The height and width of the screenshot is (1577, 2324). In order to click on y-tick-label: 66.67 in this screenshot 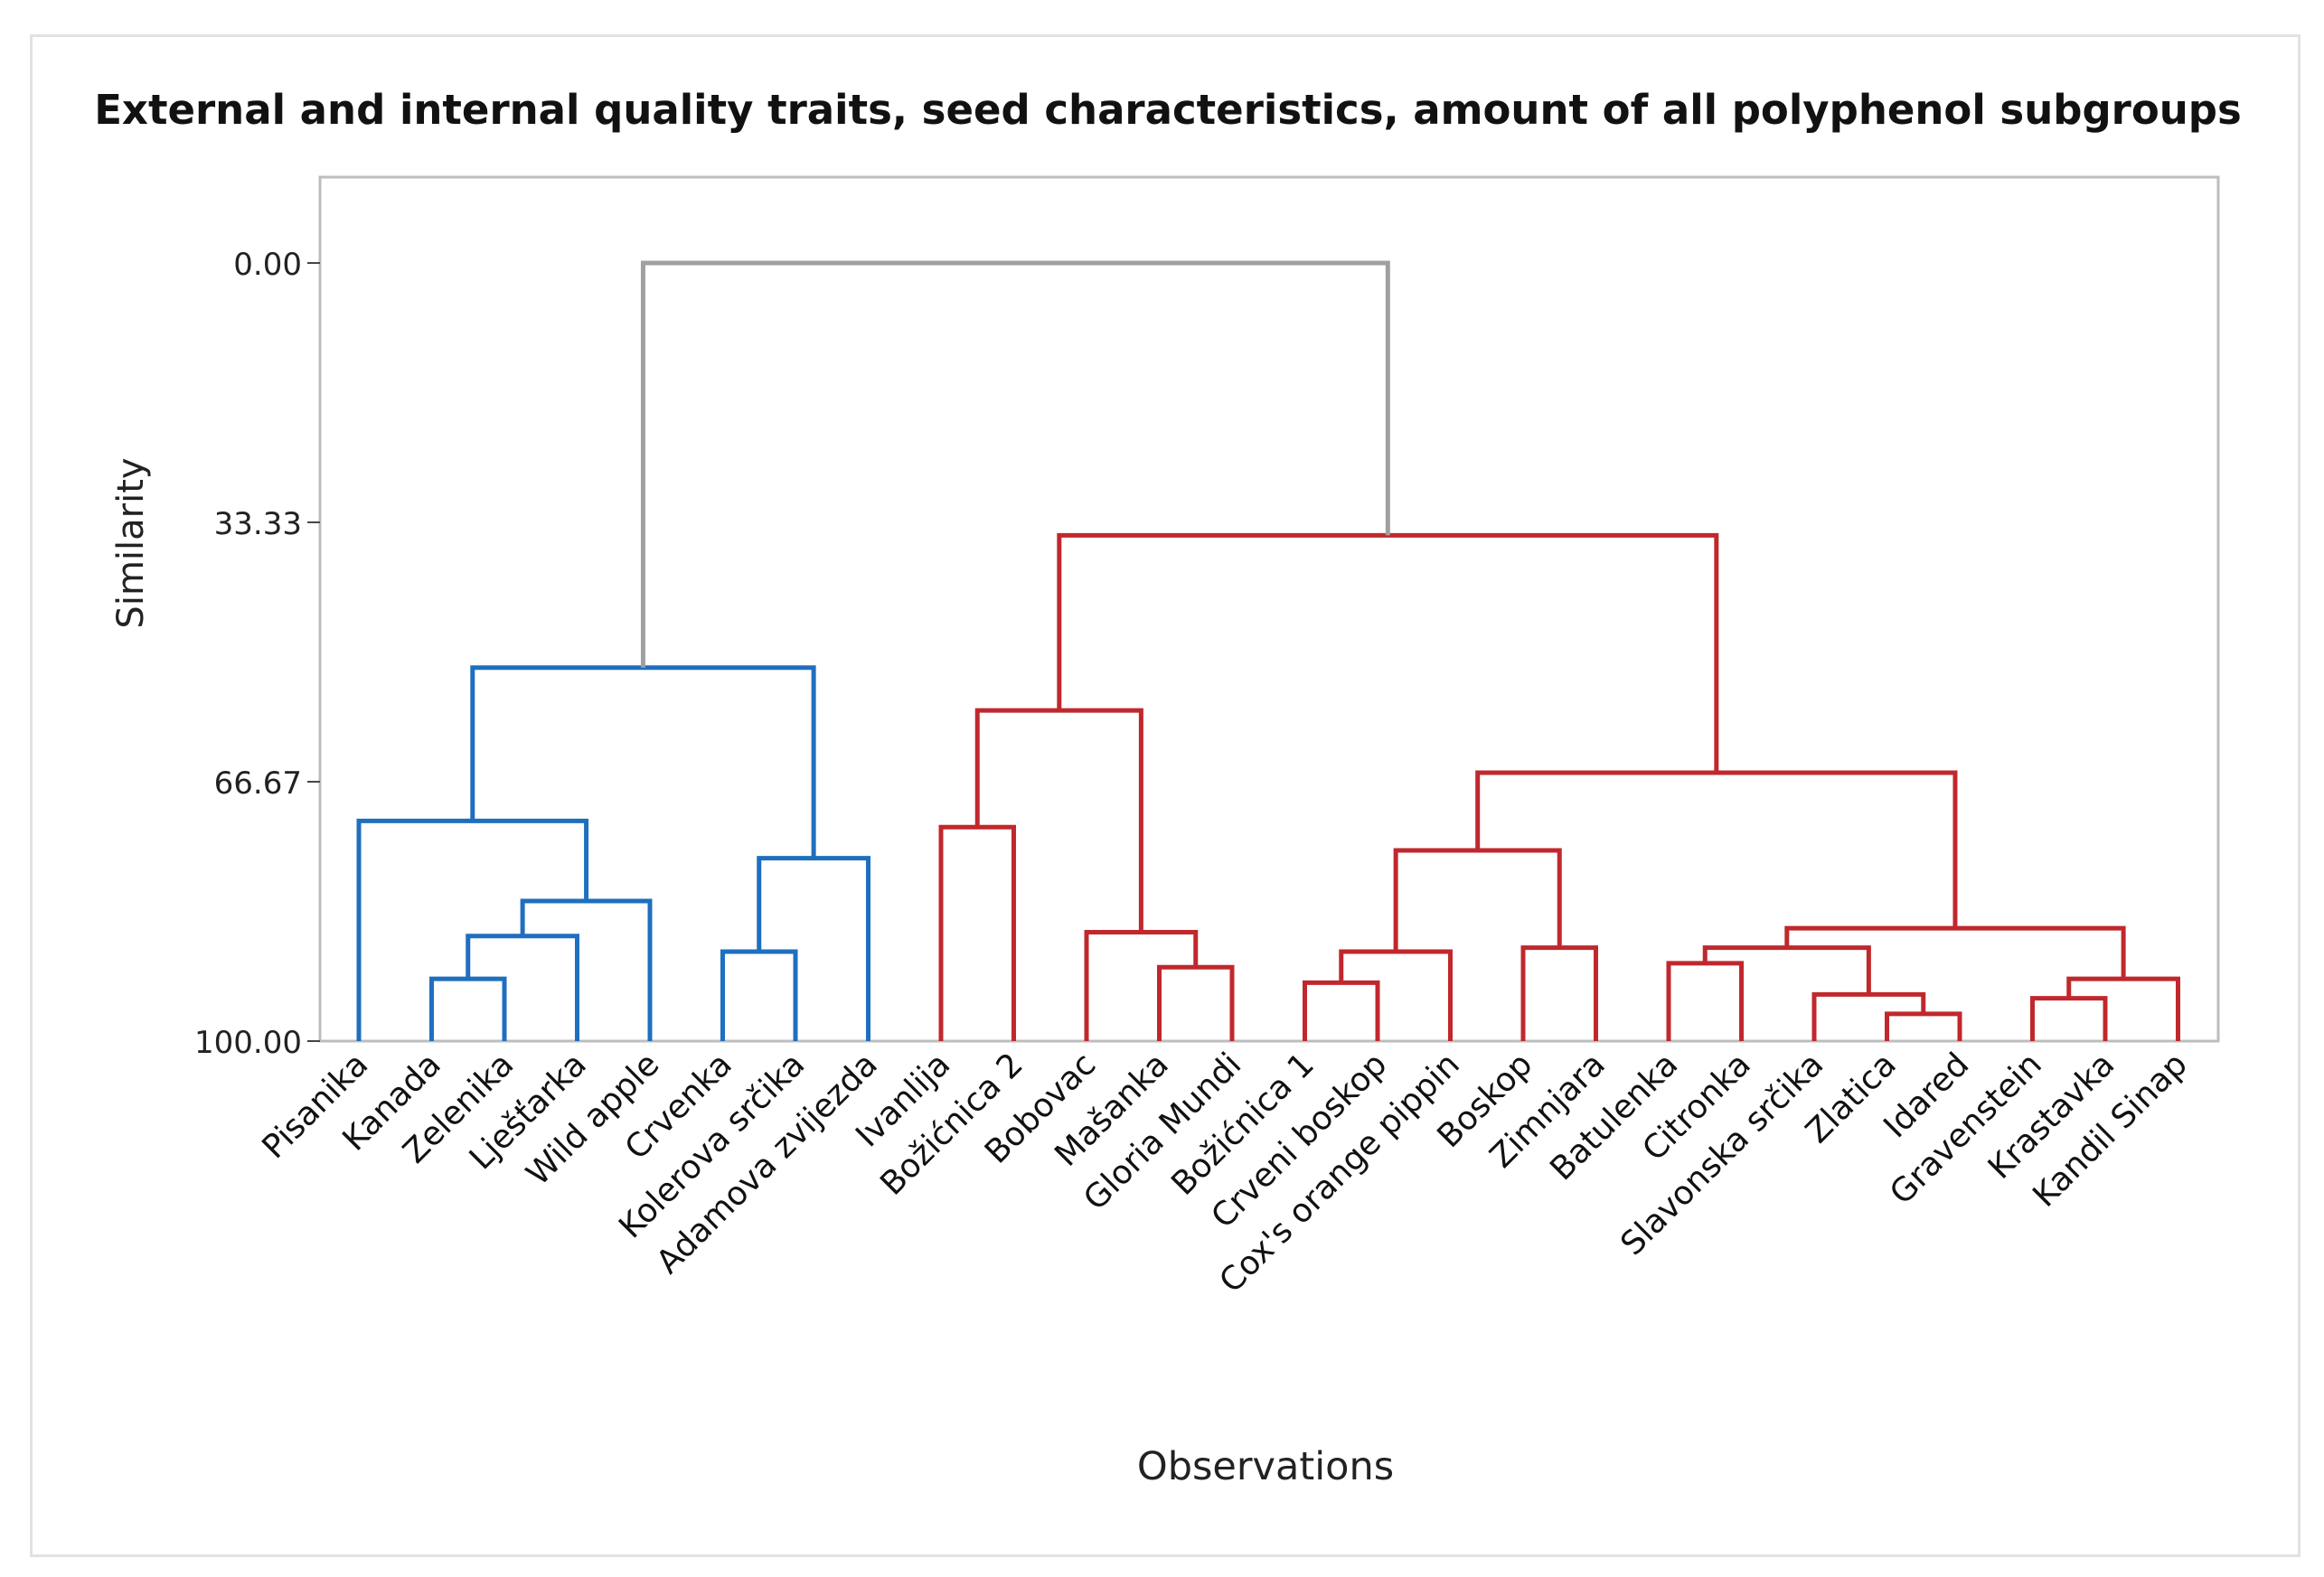, I will do `click(258, 783)`.